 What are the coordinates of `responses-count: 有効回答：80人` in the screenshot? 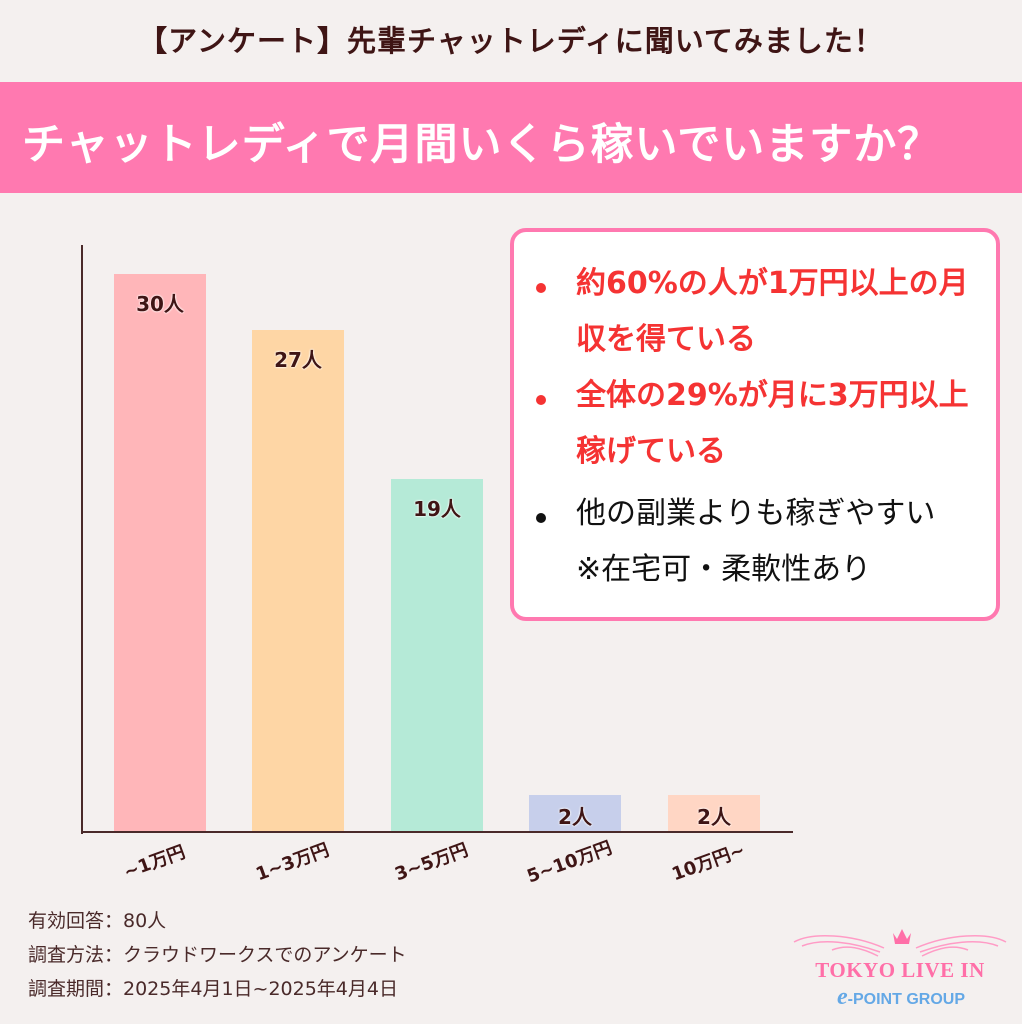 It's located at (97, 921).